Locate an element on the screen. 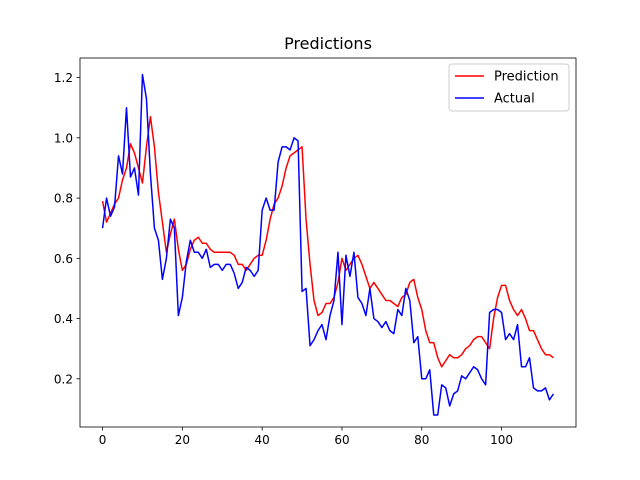 The image size is (640, 480). y-tick-label: 1.2 is located at coordinates (63, 78).